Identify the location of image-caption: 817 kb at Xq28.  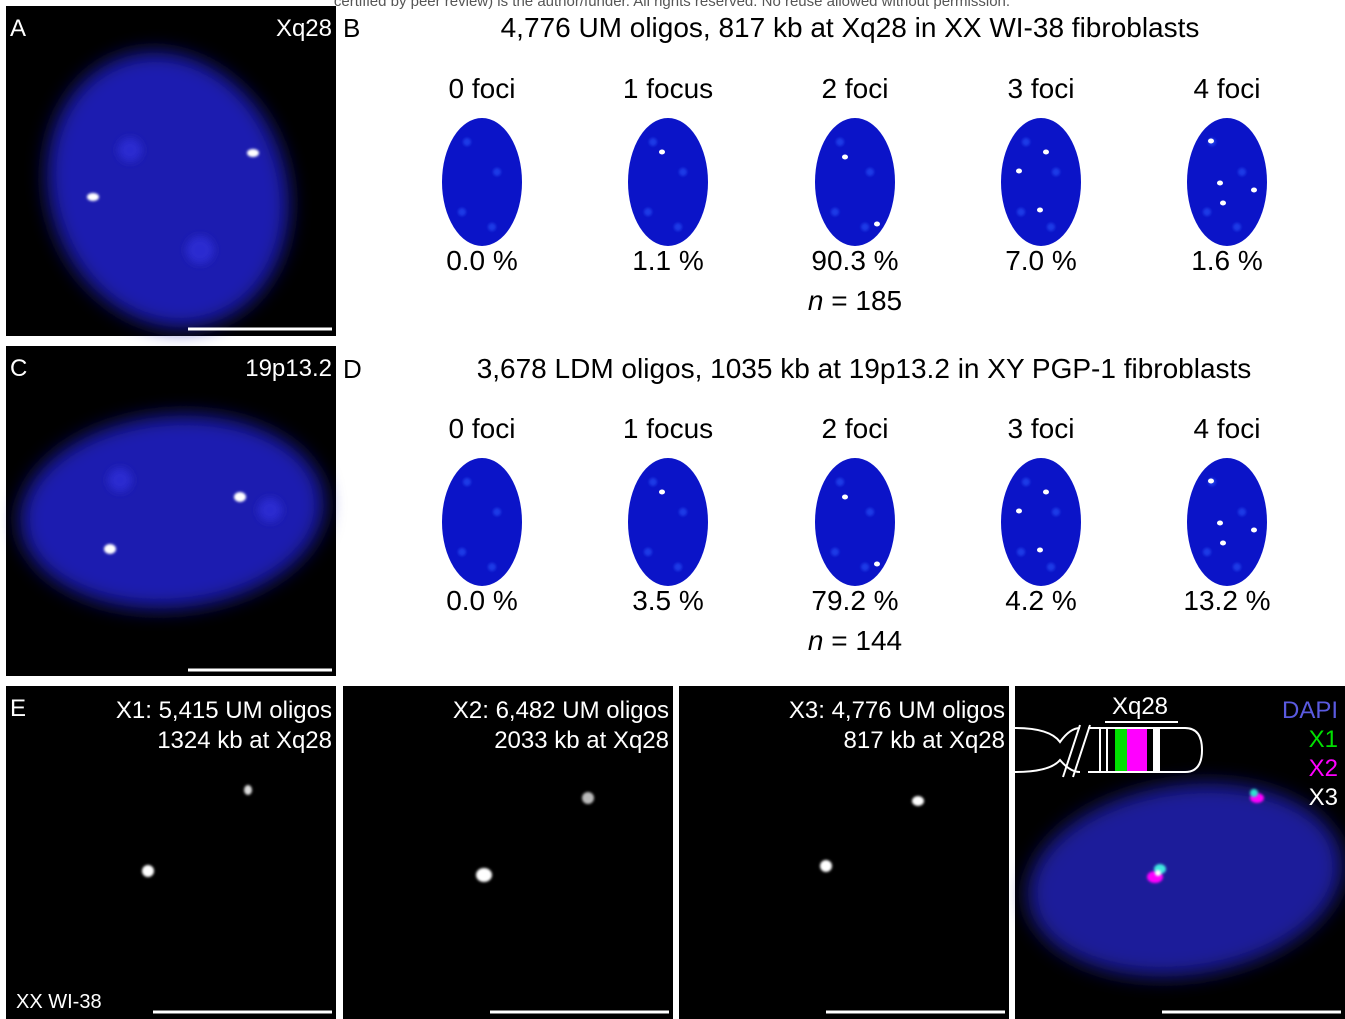
(924, 740).